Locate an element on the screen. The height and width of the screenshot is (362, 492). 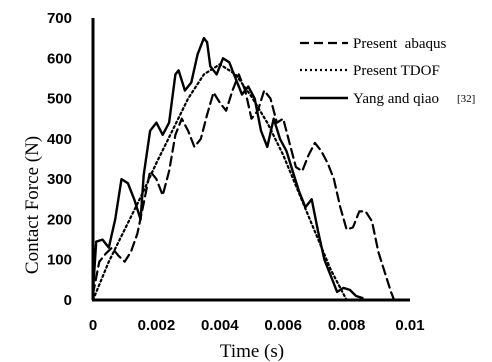
y-tick-label: 600 is located at coordinates (59, 58).